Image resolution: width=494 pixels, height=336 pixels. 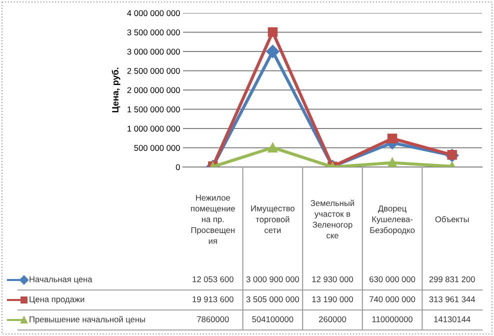 What do you see at coordinates (452, 219) in the screenshot?
I see `x-tick-label: Объекты` at bounding box center [452, 219].